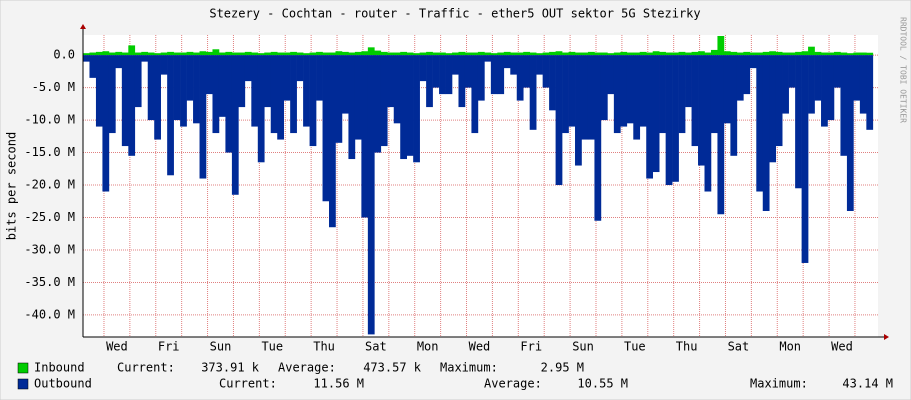  Describe the element at coordinates (338, 384) in the screenshot. I see `legend-value: 11.56 M` at that location.